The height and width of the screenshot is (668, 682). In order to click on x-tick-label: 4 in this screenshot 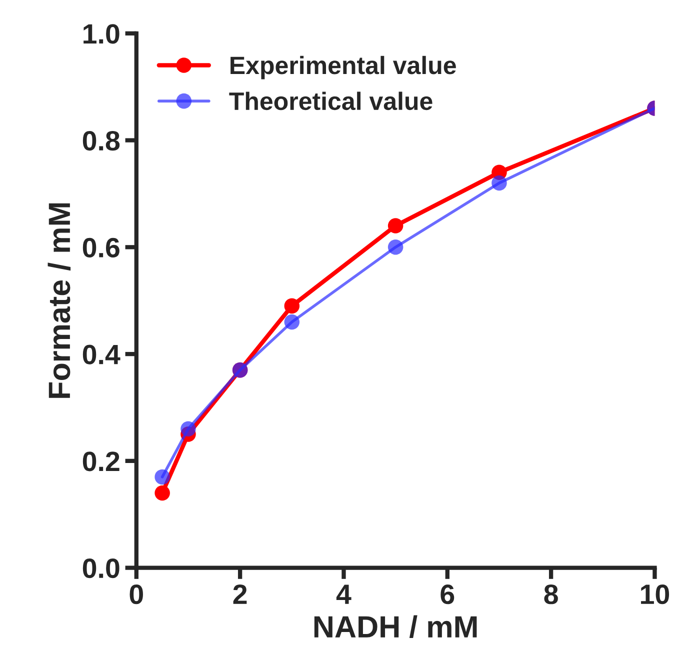, I will do `click(344, 594)`.